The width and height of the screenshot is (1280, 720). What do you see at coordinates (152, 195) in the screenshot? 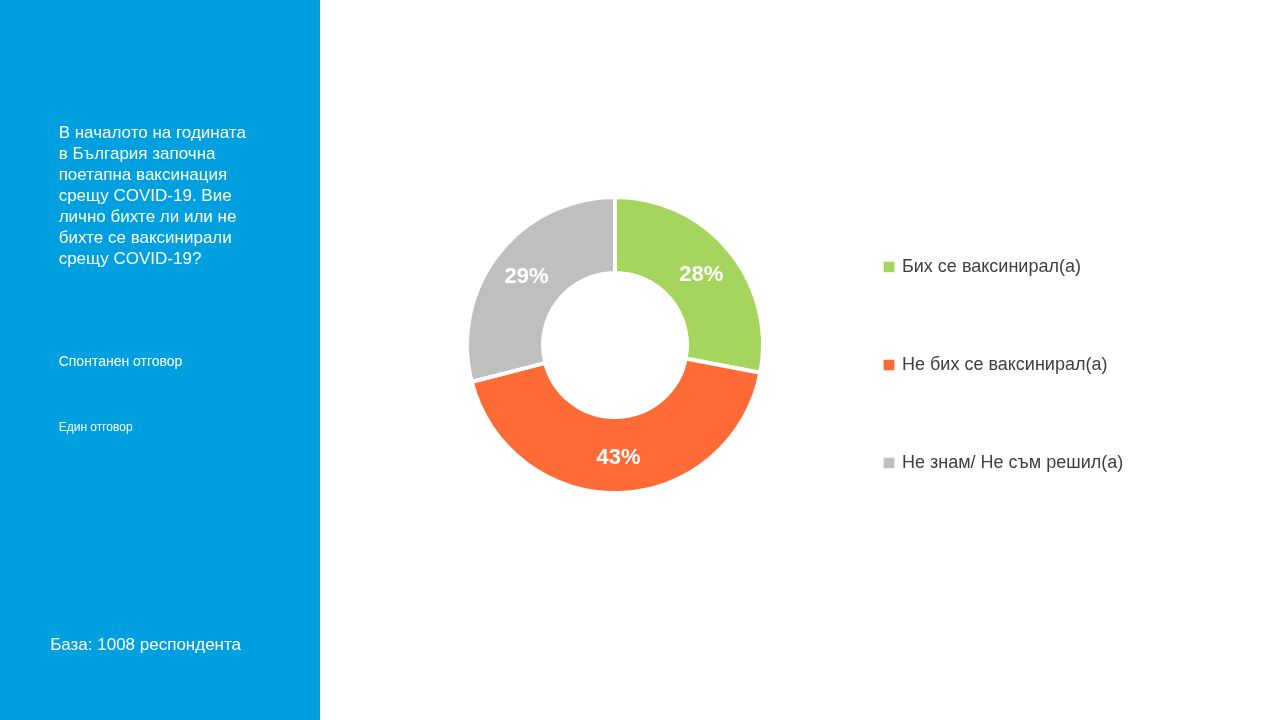
I see `text: В началото на годината в България започна поетапна ваксинация срещу COVID-19. Вие лично бихте ли или не бихте се ваксинирали срещу COVID-19?` at bounding box center [152, 195].